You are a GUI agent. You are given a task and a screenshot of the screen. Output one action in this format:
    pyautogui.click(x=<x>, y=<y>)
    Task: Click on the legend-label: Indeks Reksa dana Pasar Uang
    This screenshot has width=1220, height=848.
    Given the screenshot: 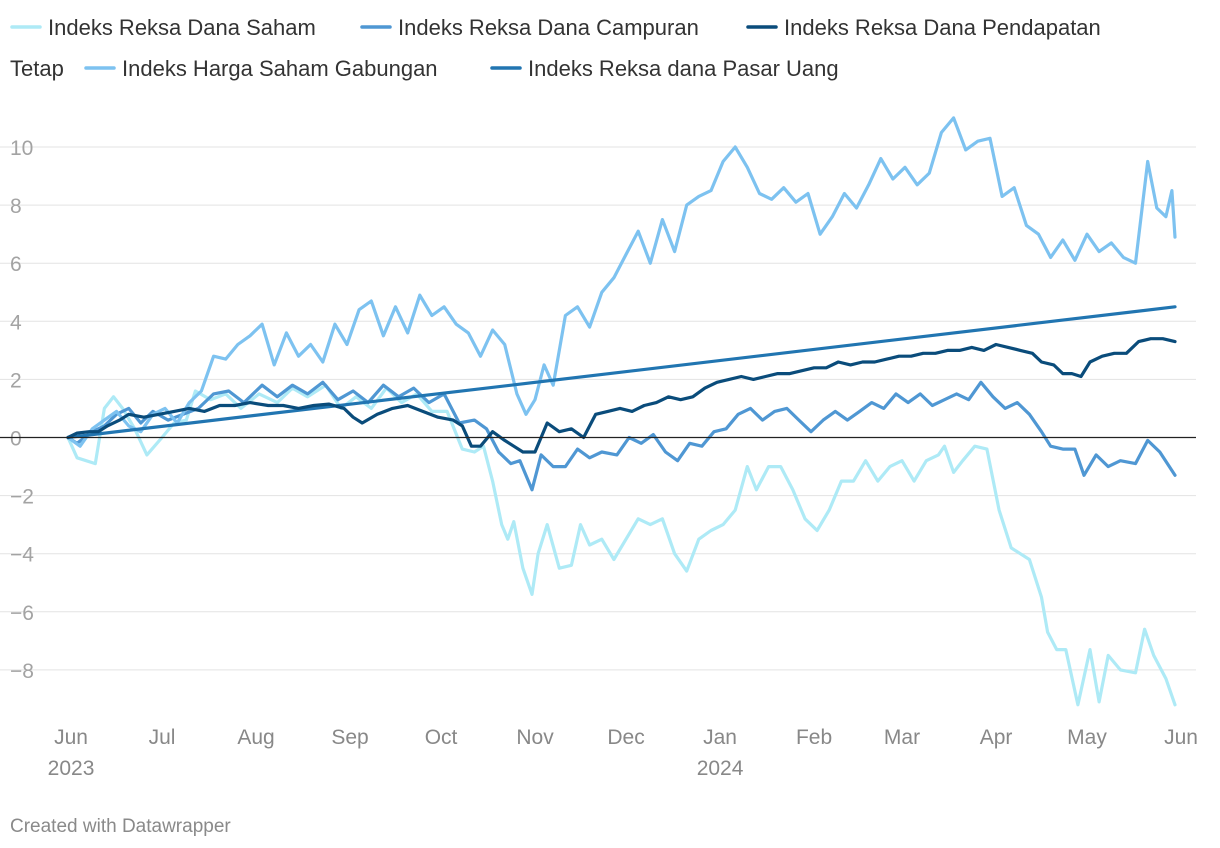 What is the action you would take?
    pyautogui.click(x=683, y=68)
    